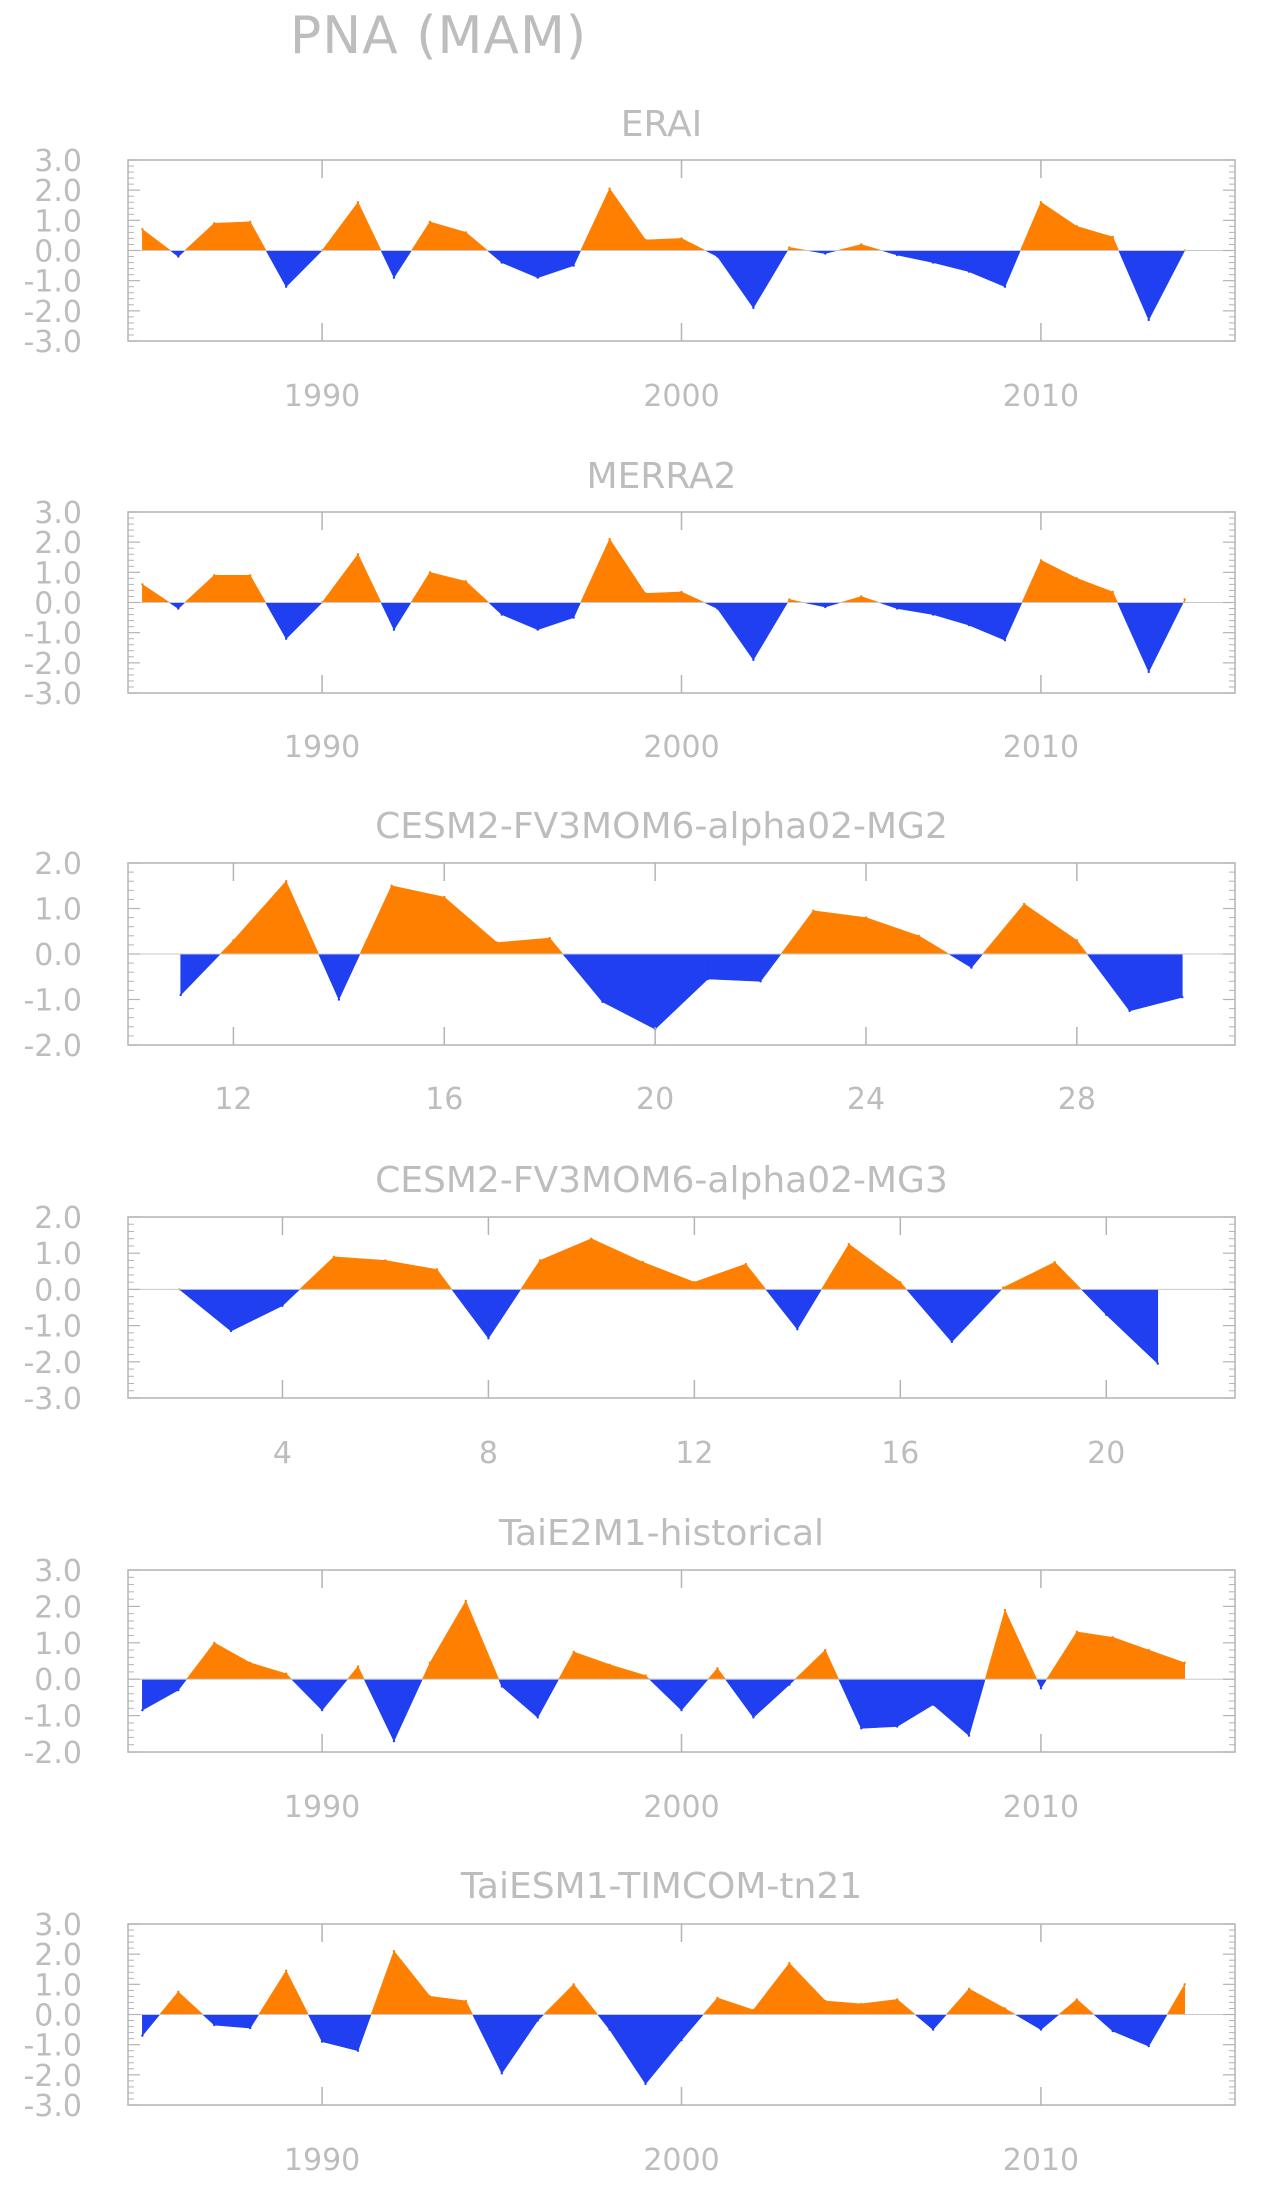 Image resolution: width=1265 pixels, height=2194 pixels. I want to click on x-tick-label: 8, so click(488, 1453).